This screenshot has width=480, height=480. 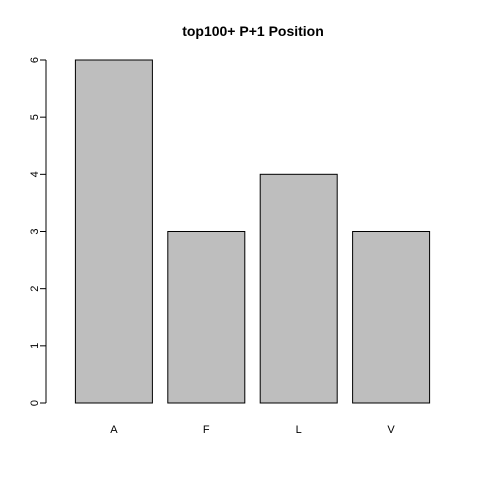 What do you see at coordinates (35, 346) in the screenshot?
I see `y-tick-label-1: 1` at bounding box center [35, 346].